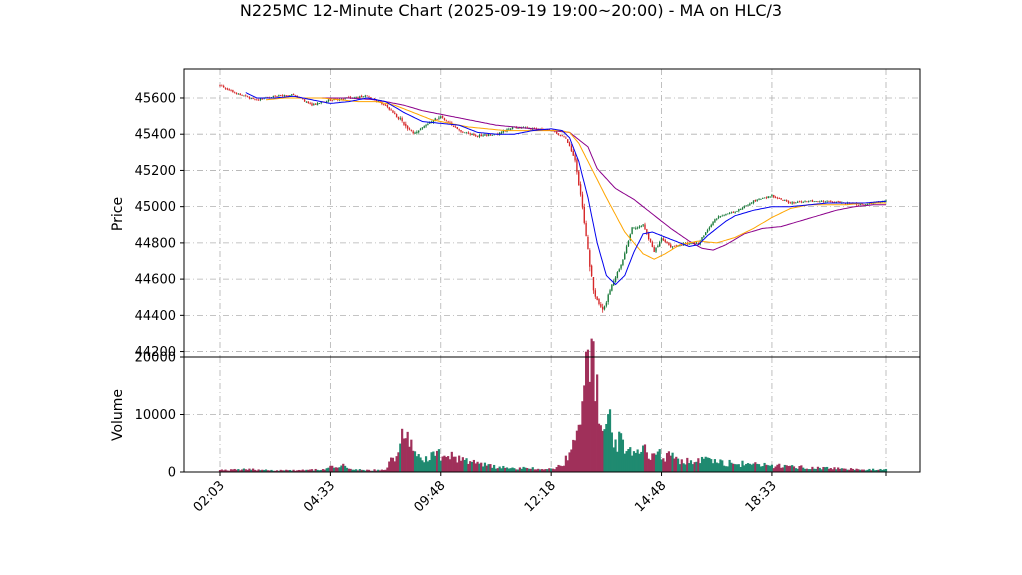 The image size is (1022, 575). Describe the element at coordinates (172, 473) in the screenshot. I see `volume-tick-label: 0` at that location.